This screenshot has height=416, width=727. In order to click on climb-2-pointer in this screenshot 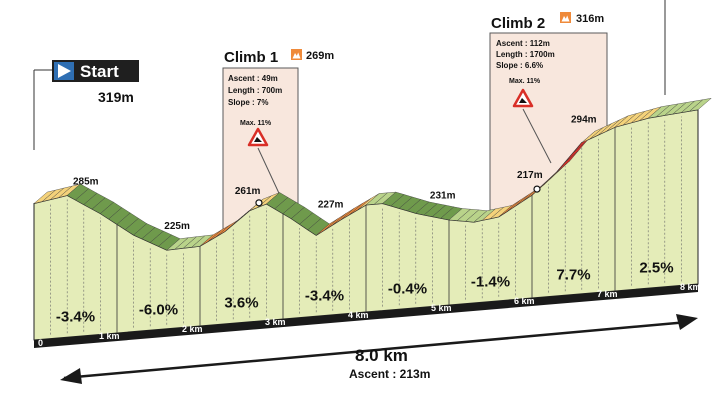, I will do `click(537, 136)`.